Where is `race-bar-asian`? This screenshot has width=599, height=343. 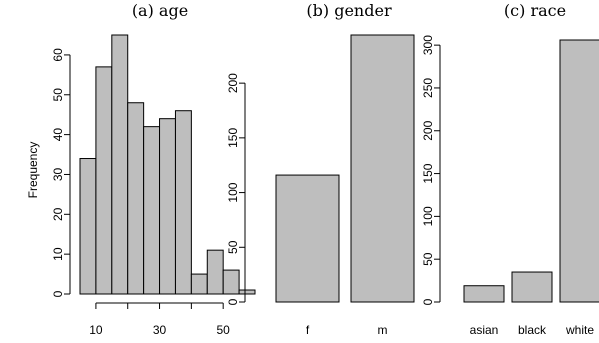
race-bar-asian is located at coordinates (484, 294).